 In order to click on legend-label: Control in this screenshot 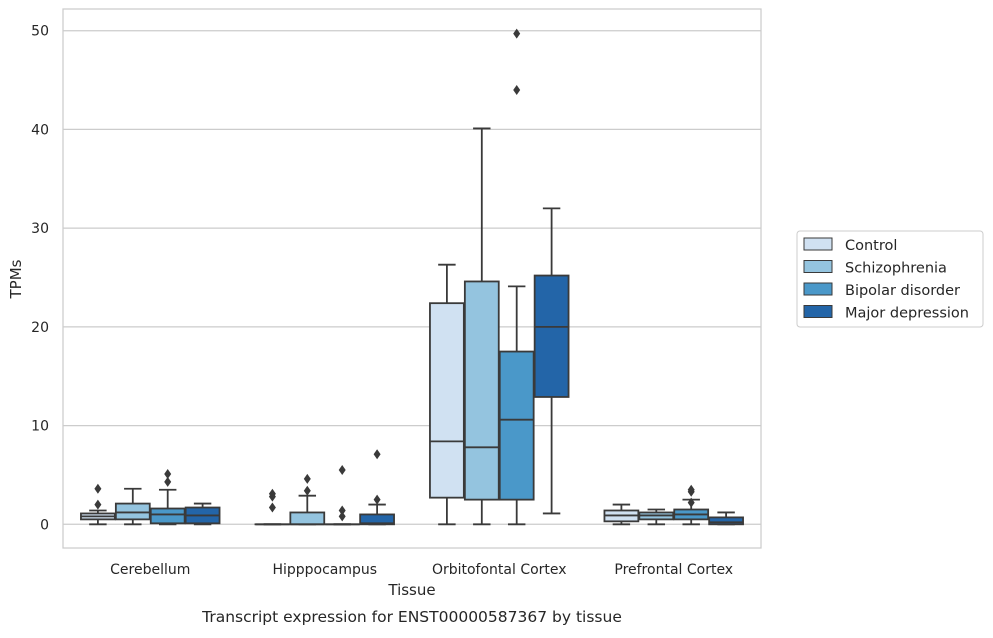, I will do `click(871, 246)`.